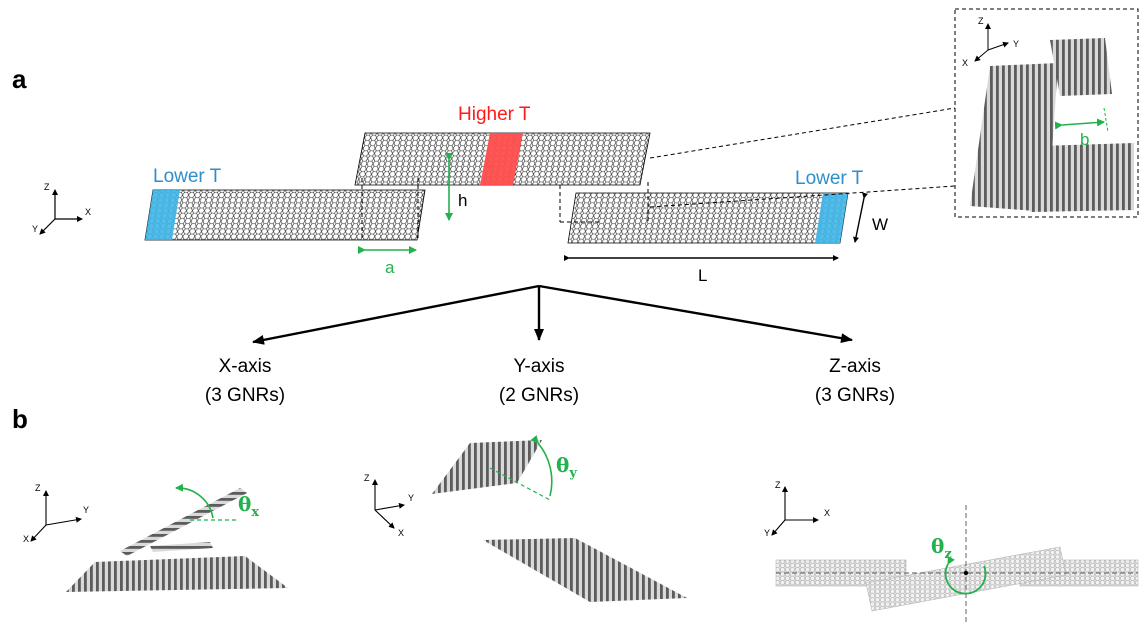  What do you see at coordinates (552, 314) in the screenshot?
I see `branch-arrows` at bounding box center [552, 314].